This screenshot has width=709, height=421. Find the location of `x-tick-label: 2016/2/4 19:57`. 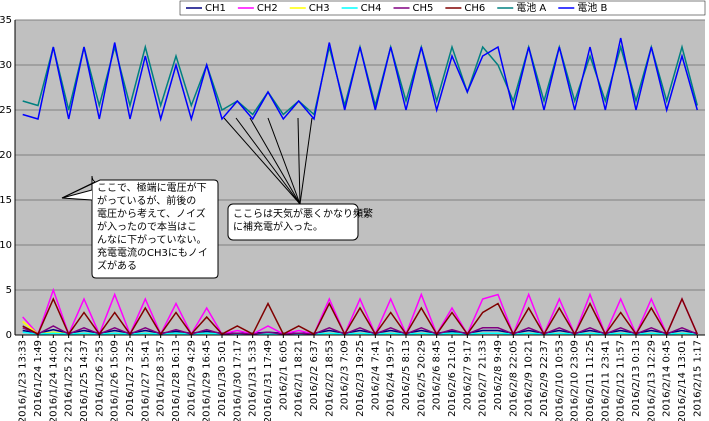

x-tick-label: 2016/2/4 19:57 is located at coordinates (391, 378).